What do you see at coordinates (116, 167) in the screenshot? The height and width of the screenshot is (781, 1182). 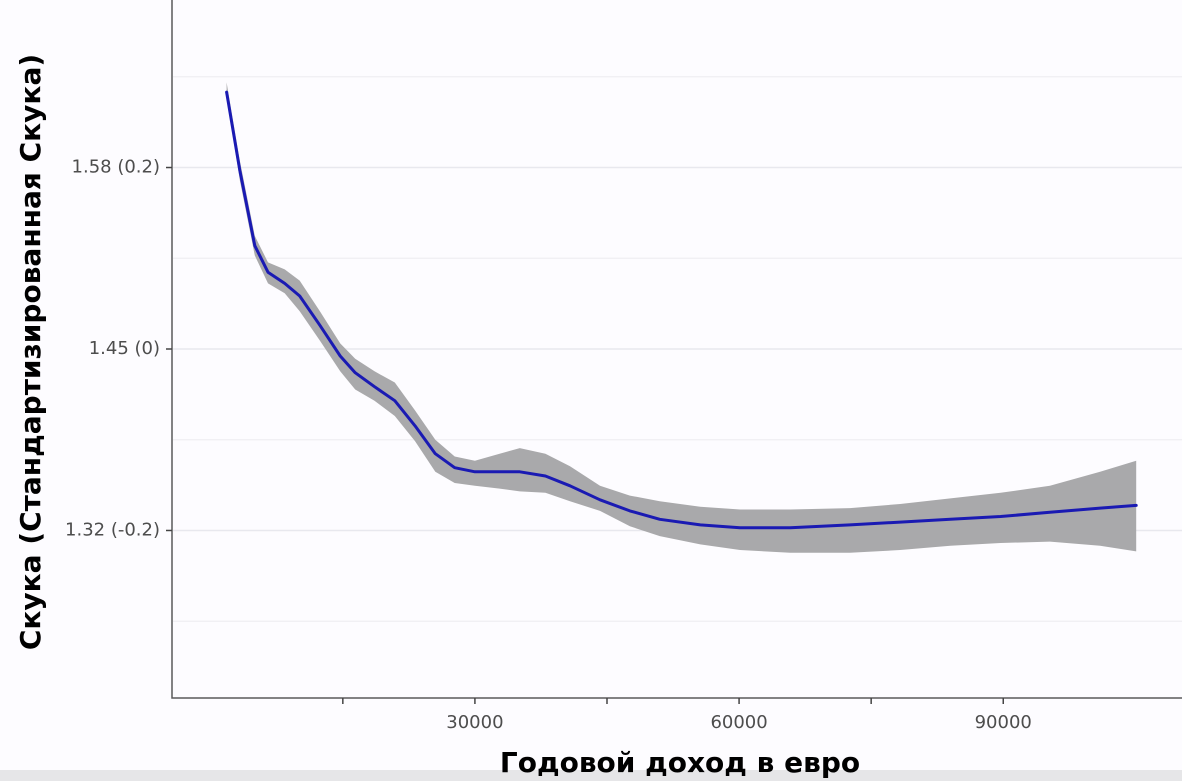 I see `y-tick-label: 1.58 (0.2)` at bounding box center [116, 167].